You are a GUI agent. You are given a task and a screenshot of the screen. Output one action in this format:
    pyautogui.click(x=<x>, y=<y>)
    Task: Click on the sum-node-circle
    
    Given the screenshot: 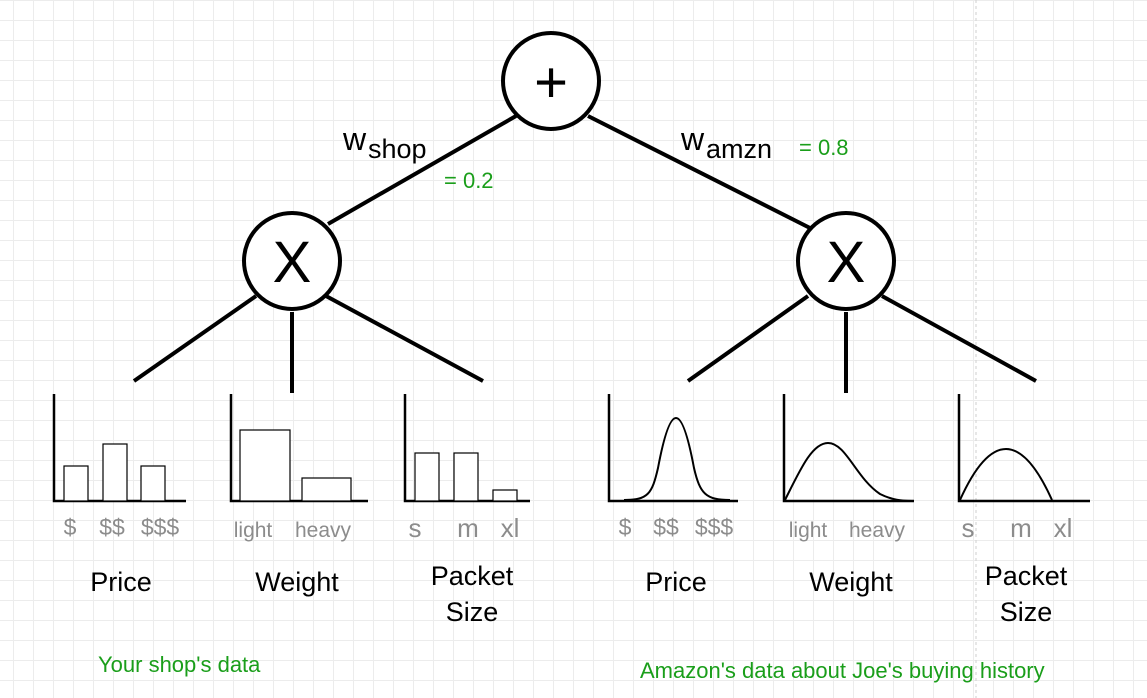 What is the action you would take?
    pyautogui.click(x=551, y=81)
    